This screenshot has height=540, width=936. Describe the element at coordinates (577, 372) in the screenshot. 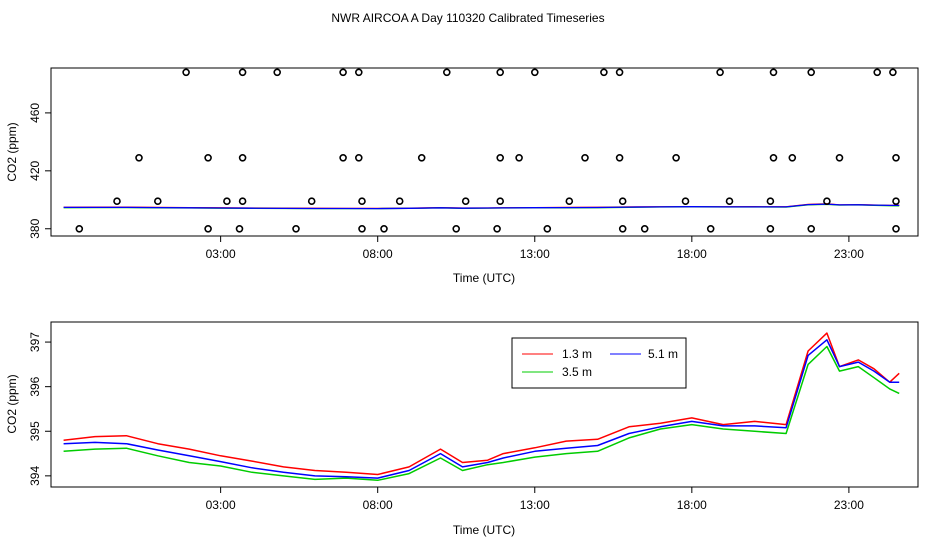

I see `legend-label-3-5m: 3.5 m` at that location.